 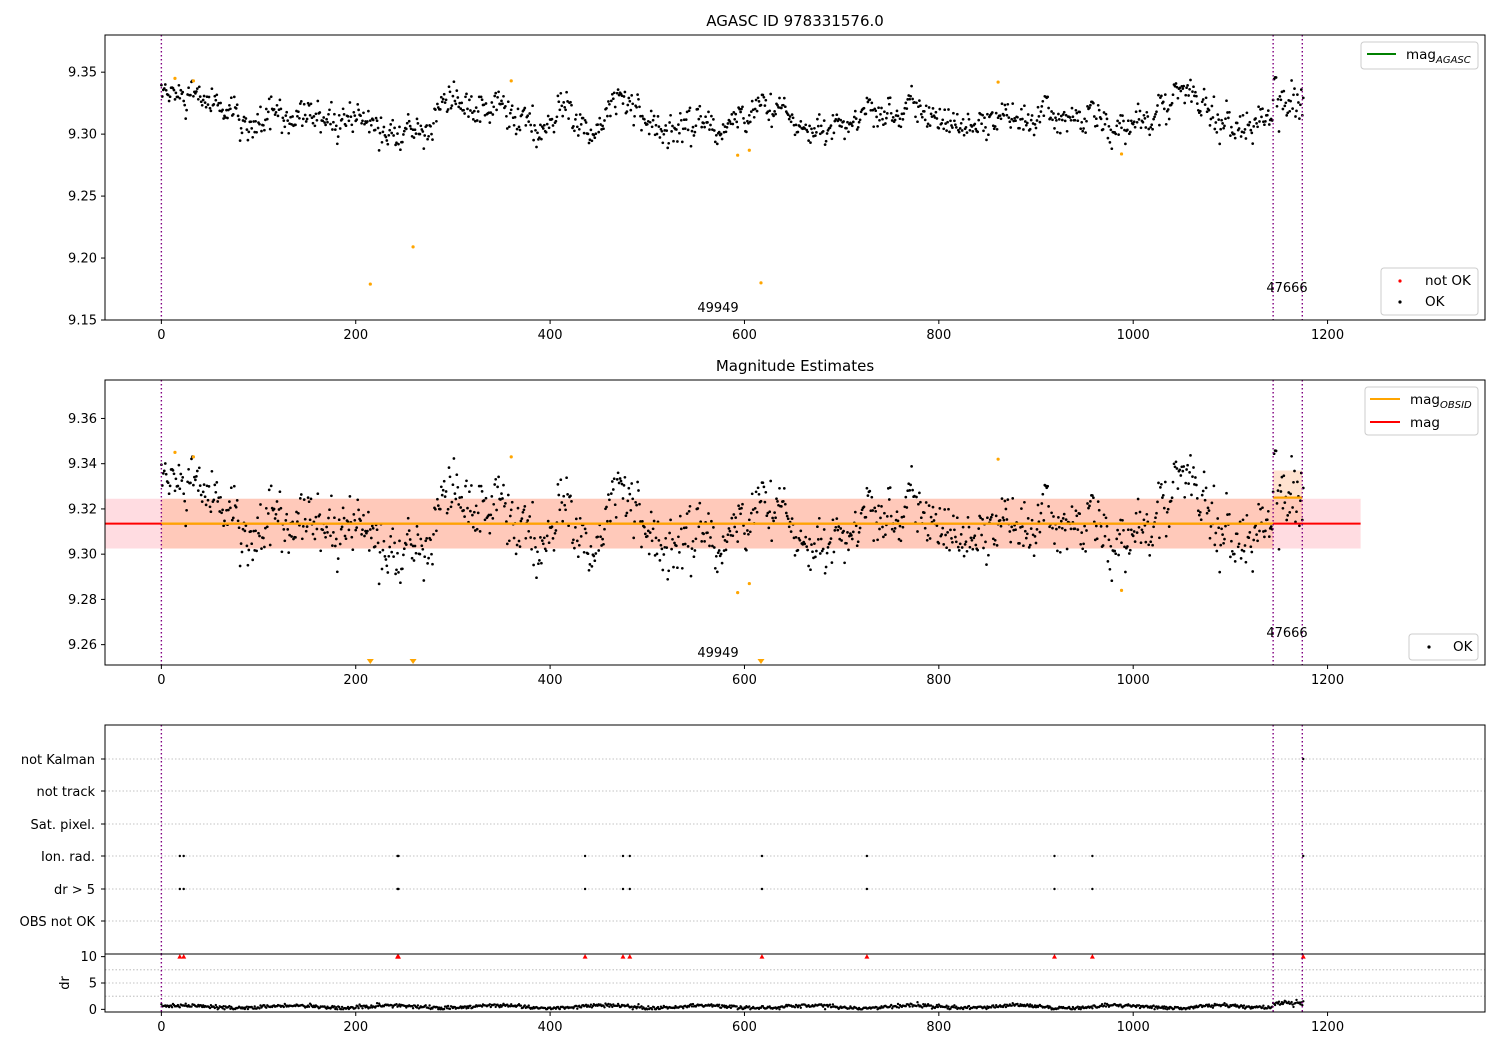 What do you see at coordinates (82, 645) in the screenshot?
I see `panel2-ytick-label: 9.26` at bounding box center [82, 645].